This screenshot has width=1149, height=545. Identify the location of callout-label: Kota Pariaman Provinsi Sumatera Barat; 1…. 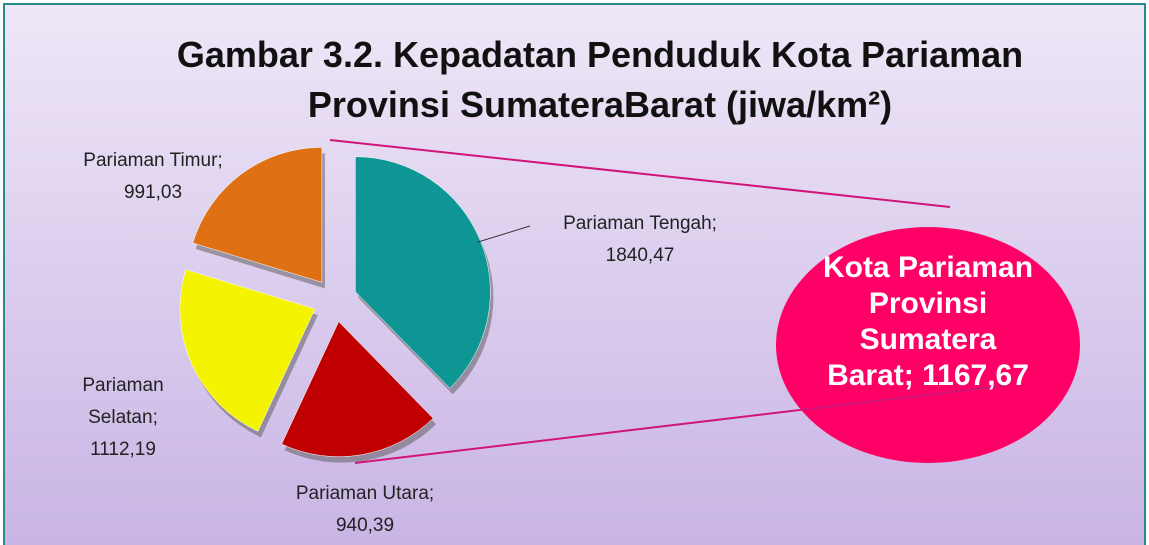
(928, 322).